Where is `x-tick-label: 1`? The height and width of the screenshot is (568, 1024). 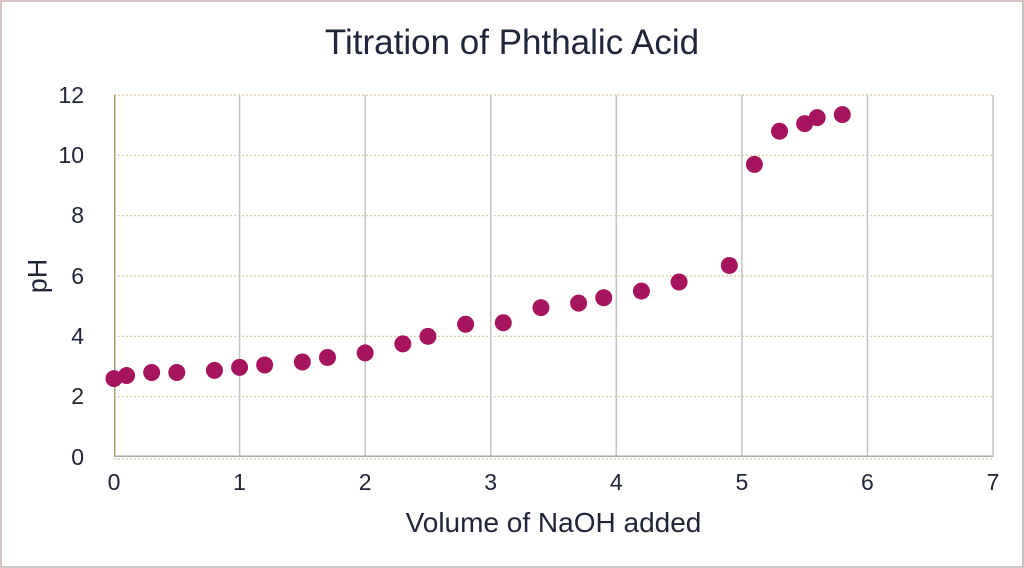
x-tick-label: 1 is located at coordinates (239, 482).